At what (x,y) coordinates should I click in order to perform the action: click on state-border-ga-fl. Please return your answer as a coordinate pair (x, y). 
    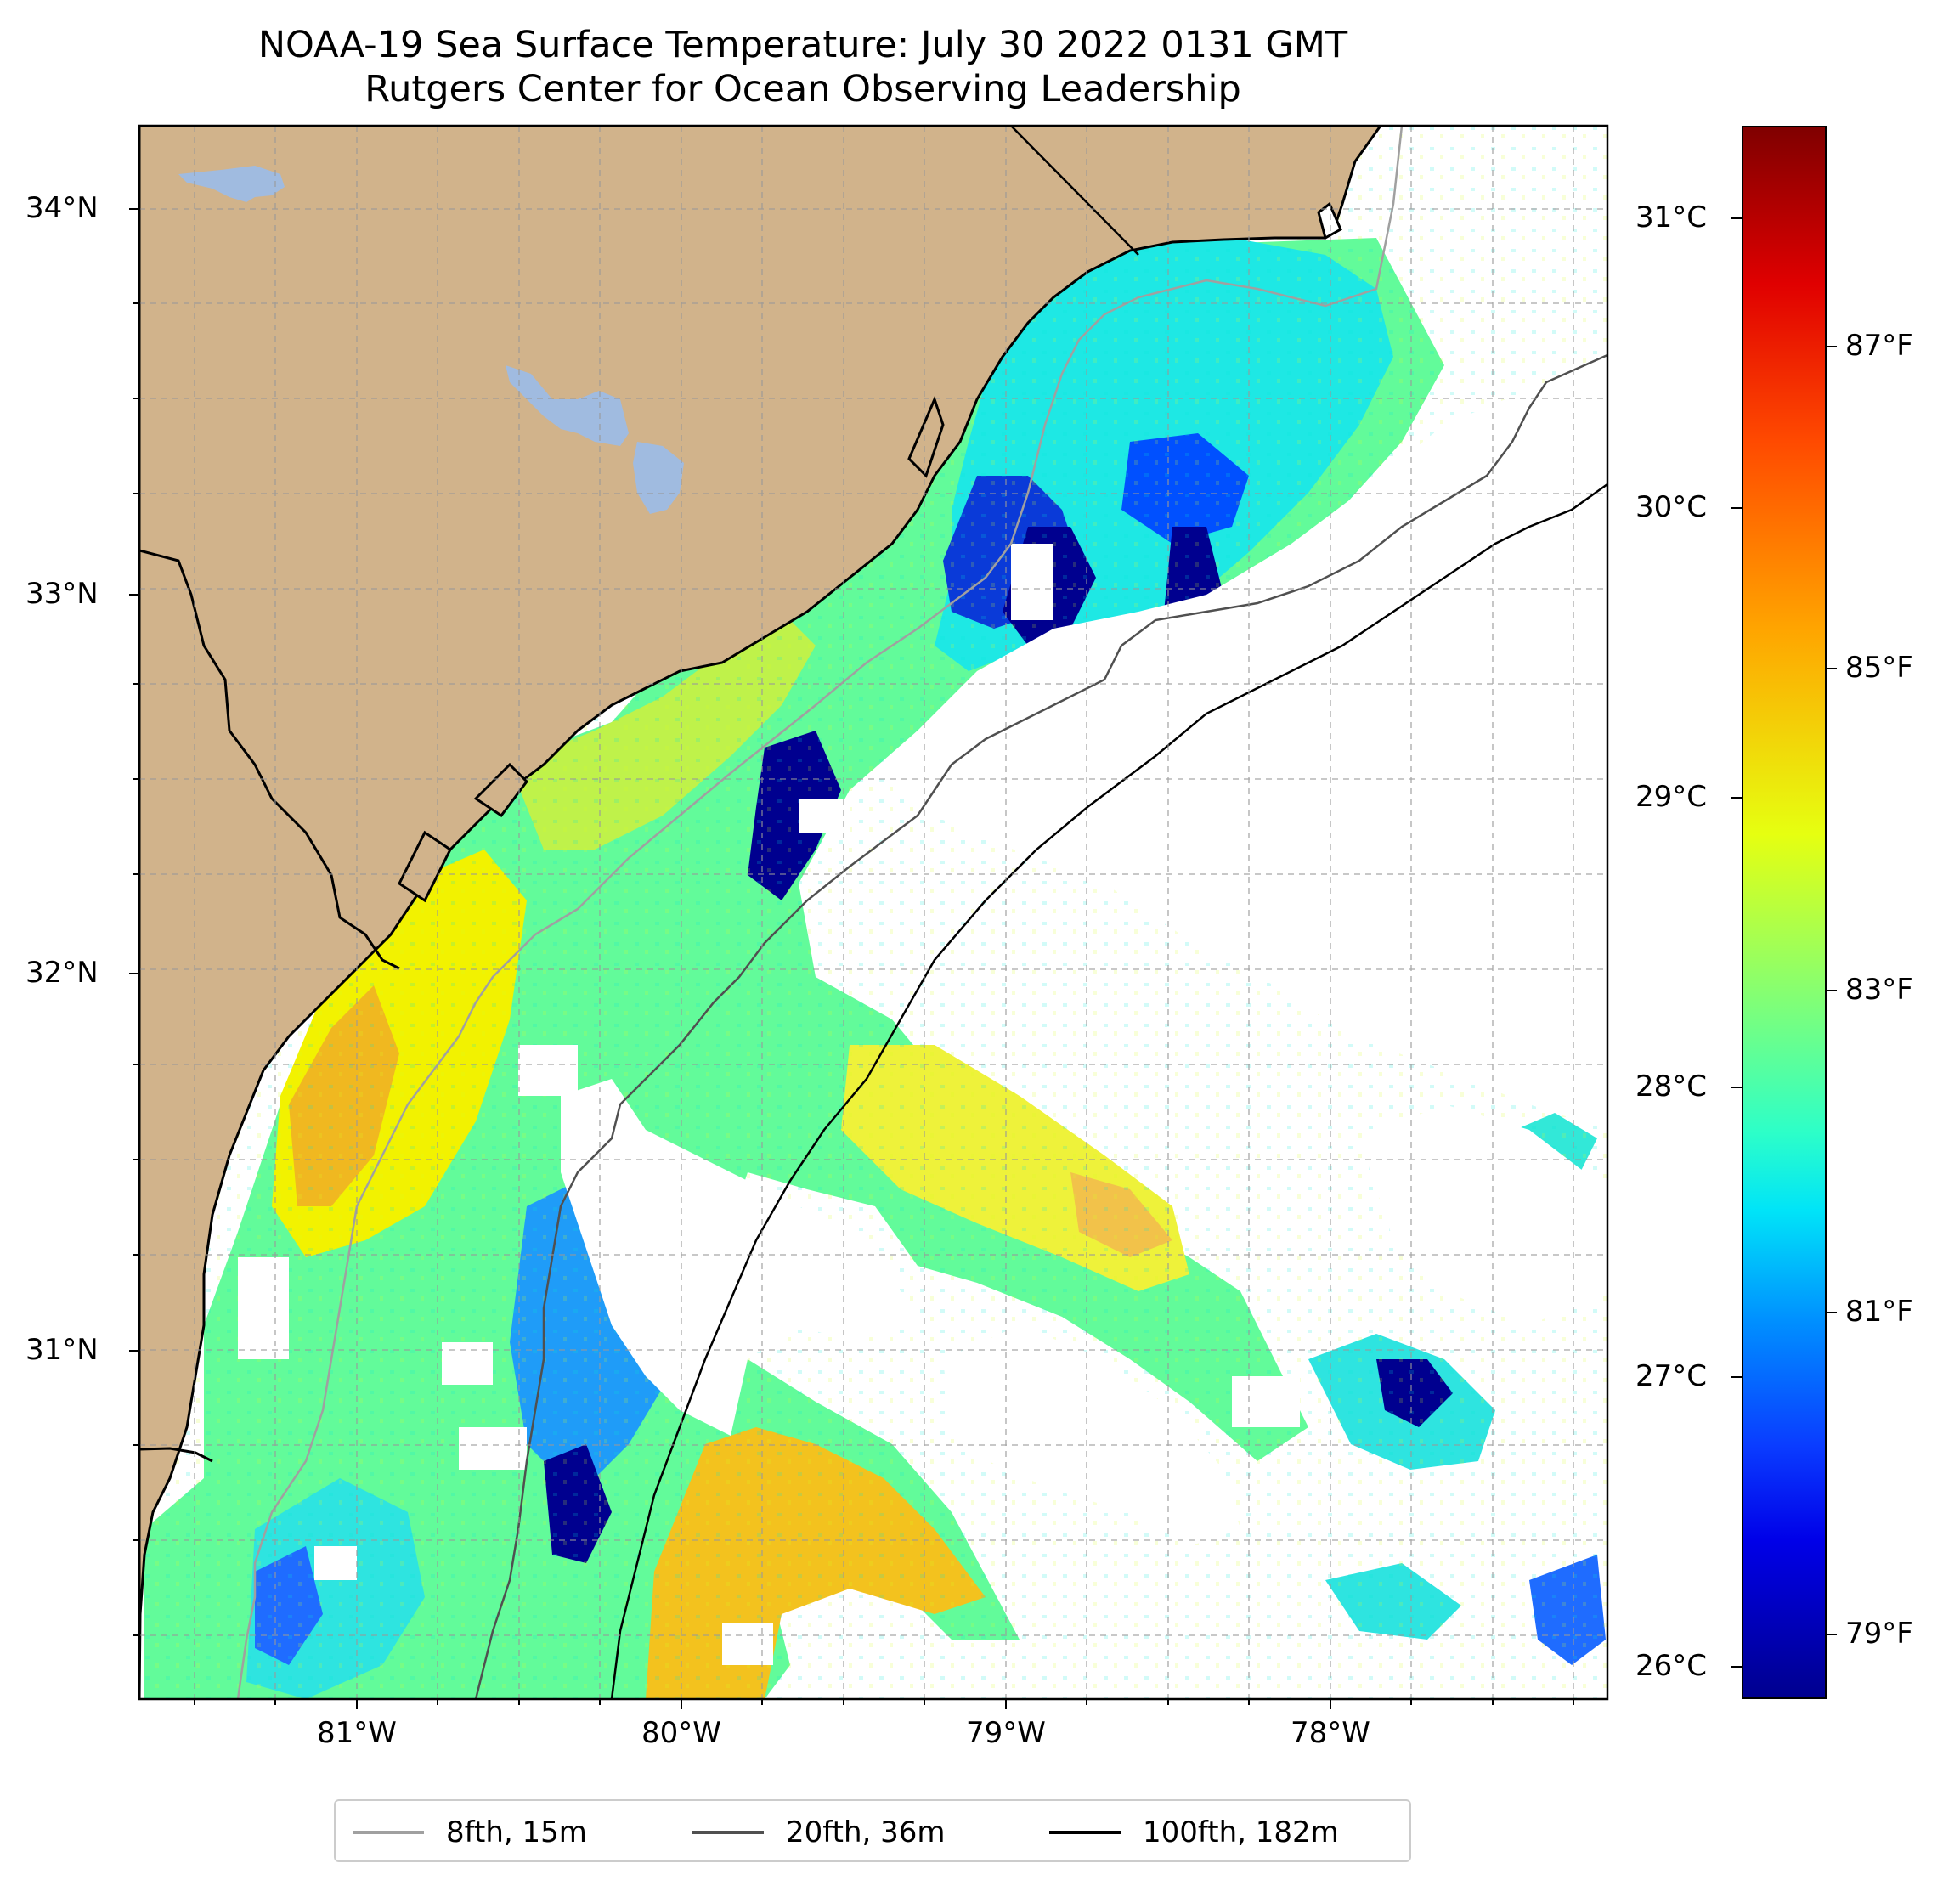
    Looking at the image, I should click on (176, 1455).